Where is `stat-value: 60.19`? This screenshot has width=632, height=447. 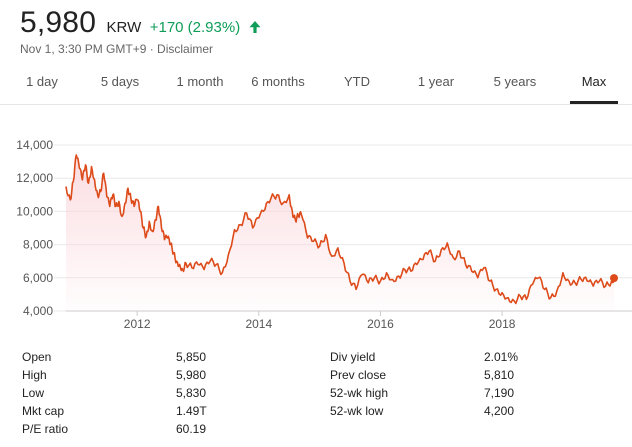
stat-value: 60.19 is located at coordinates (191, 429).